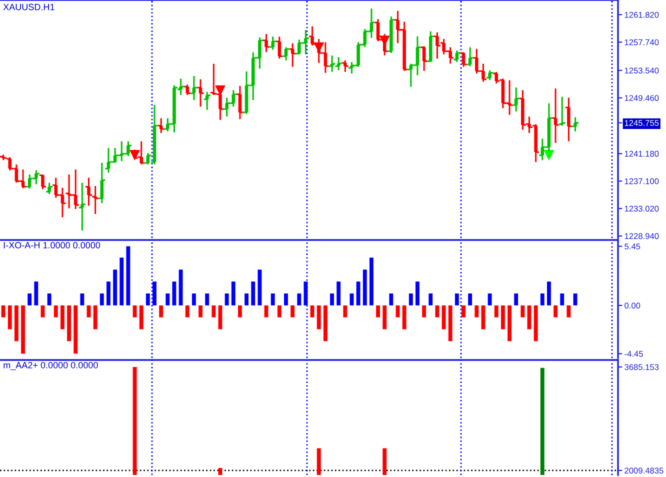  Describe the element at coordinates (632, 247) in the screenshot. I see `y-tick-label: 5.45` at that location.